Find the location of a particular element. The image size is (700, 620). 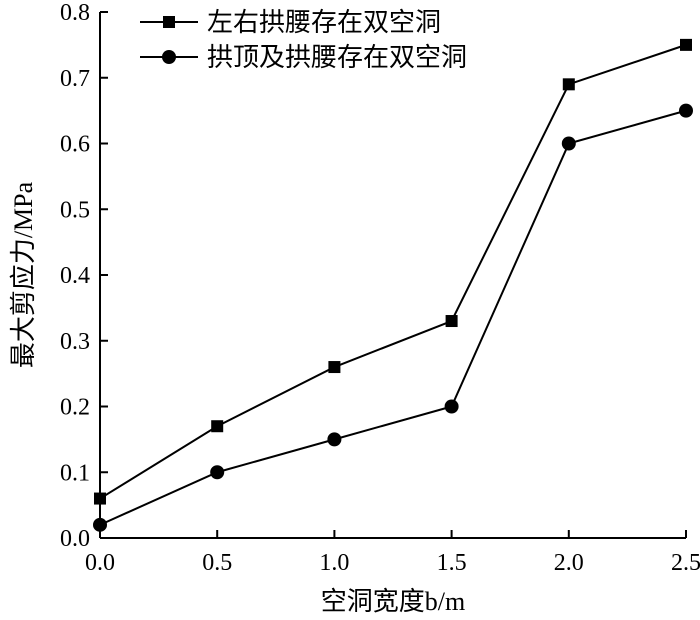

legend-square-marker is located at coordinates (169, 22).